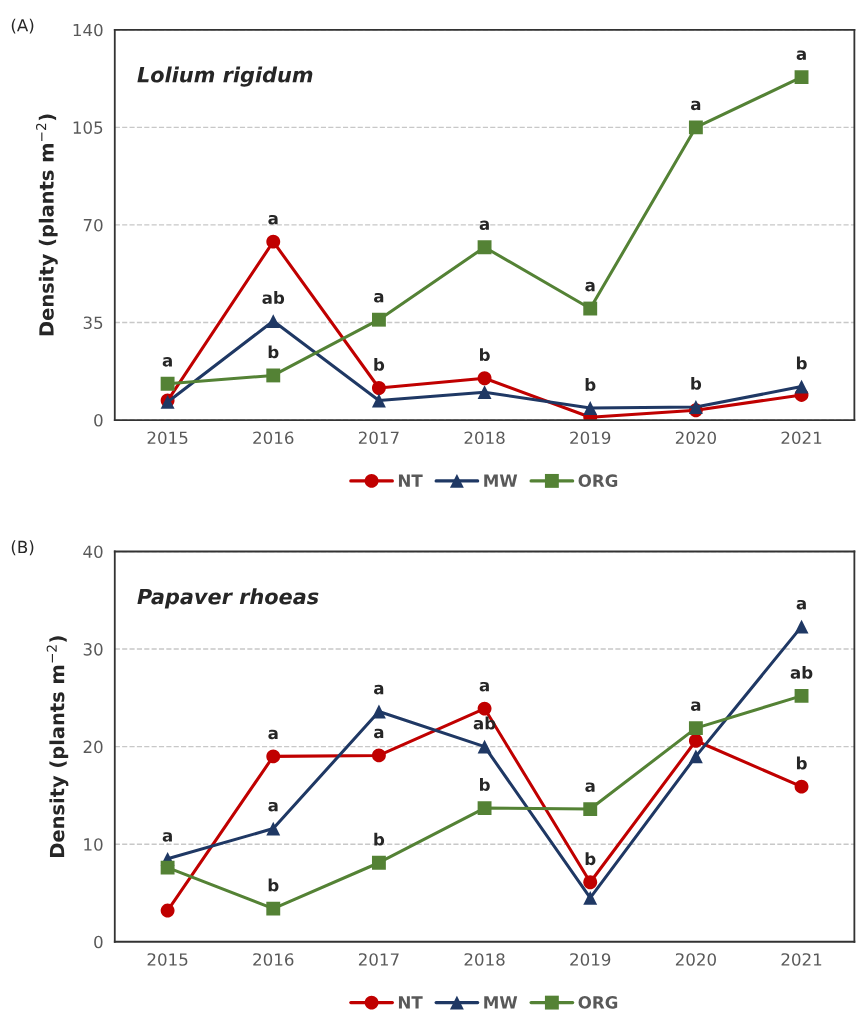 Image resolution: width=863 pixels, height=1027 pixels. Describe the element at coordinates (93, 649) in the screenshot. I see `y-tick-label: 30` at that location.